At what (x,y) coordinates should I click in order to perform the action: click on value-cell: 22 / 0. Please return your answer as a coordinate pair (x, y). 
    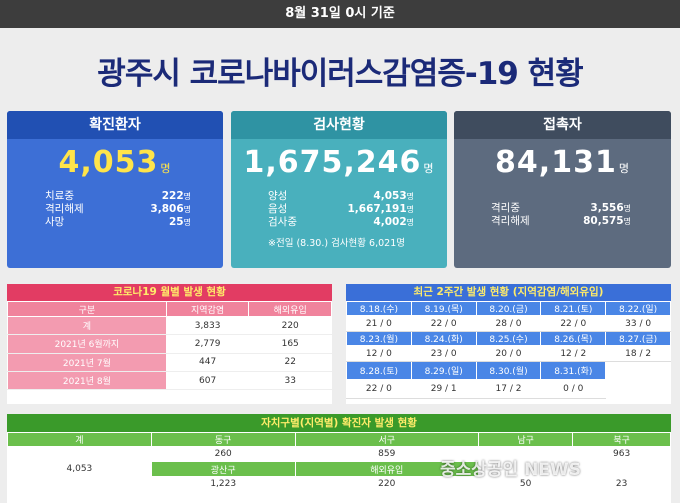
    Looking at the image, I should click on (443, 323).